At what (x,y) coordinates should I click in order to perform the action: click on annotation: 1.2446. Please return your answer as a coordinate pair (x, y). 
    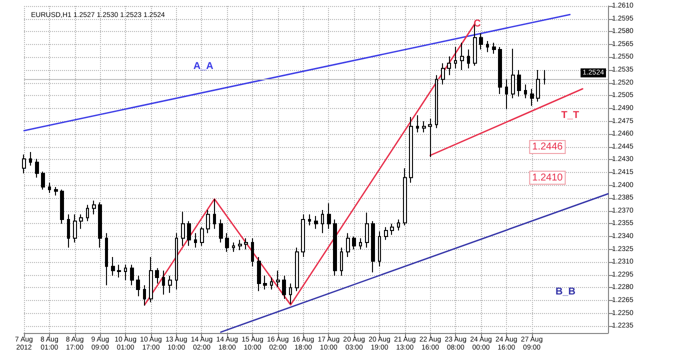
    Looking at the image, I should click on (548, 147).